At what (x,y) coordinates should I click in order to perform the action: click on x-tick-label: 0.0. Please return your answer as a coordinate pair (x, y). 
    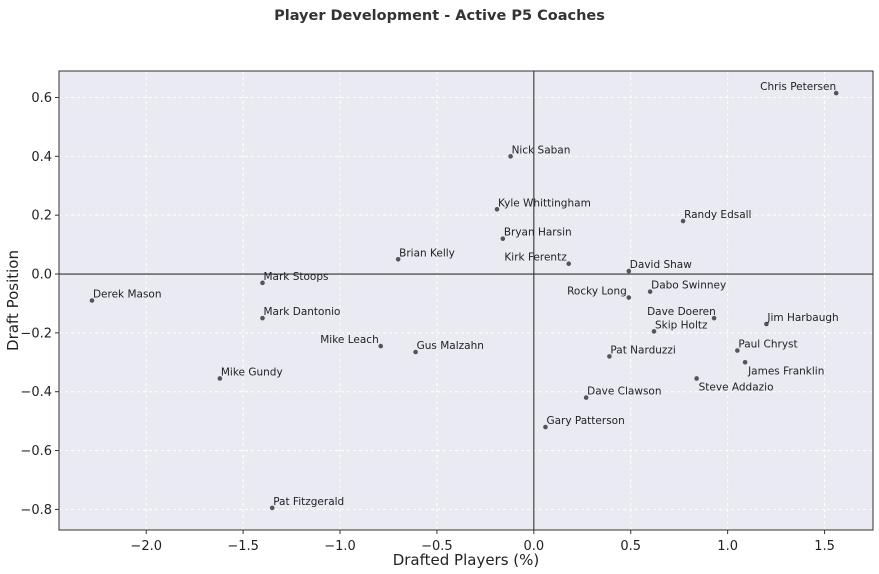
    Looking at the image, I should click on (533, 546).